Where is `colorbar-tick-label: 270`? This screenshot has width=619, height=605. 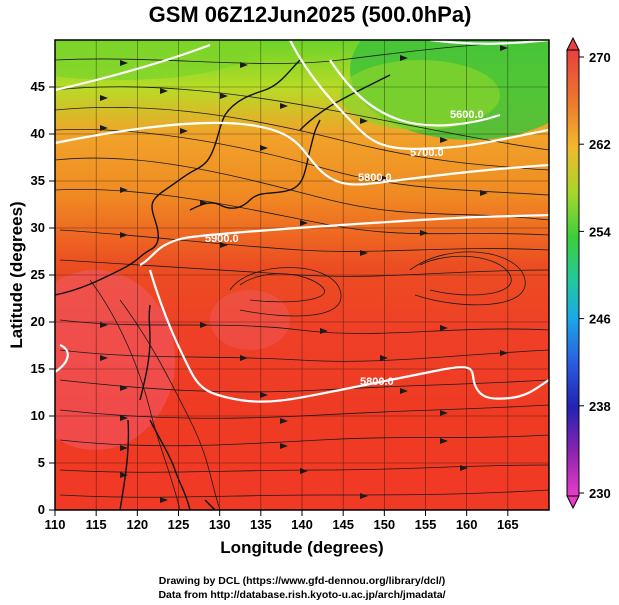 colorbar-tick-label: 270 is located at coordinates (600, 57).